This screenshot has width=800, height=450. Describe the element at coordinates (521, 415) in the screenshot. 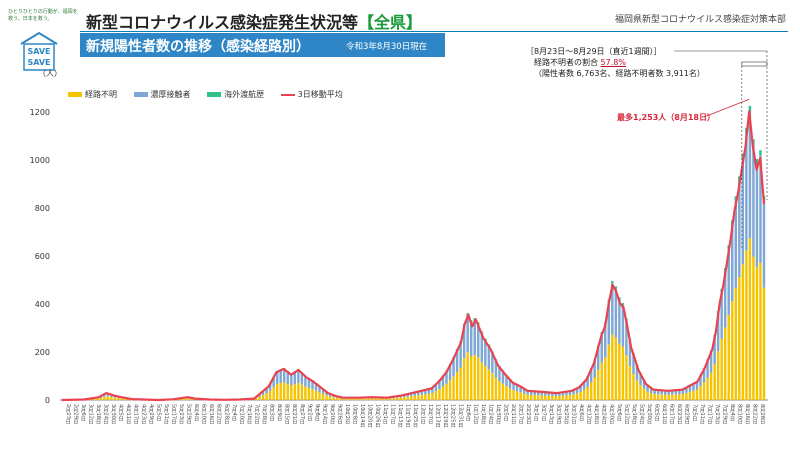

I see `x-tick-label: 2月17日` at that location.